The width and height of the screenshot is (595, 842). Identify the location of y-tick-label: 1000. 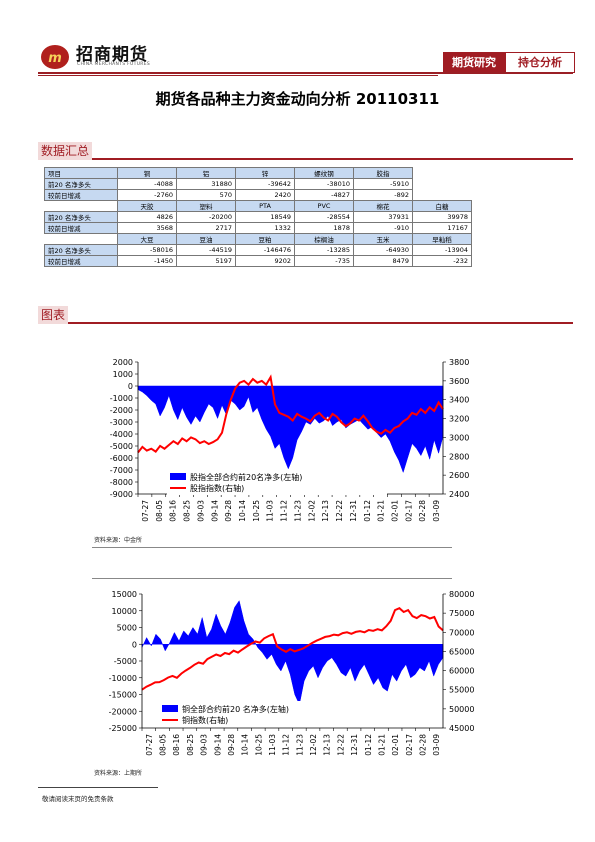
(123, 374).